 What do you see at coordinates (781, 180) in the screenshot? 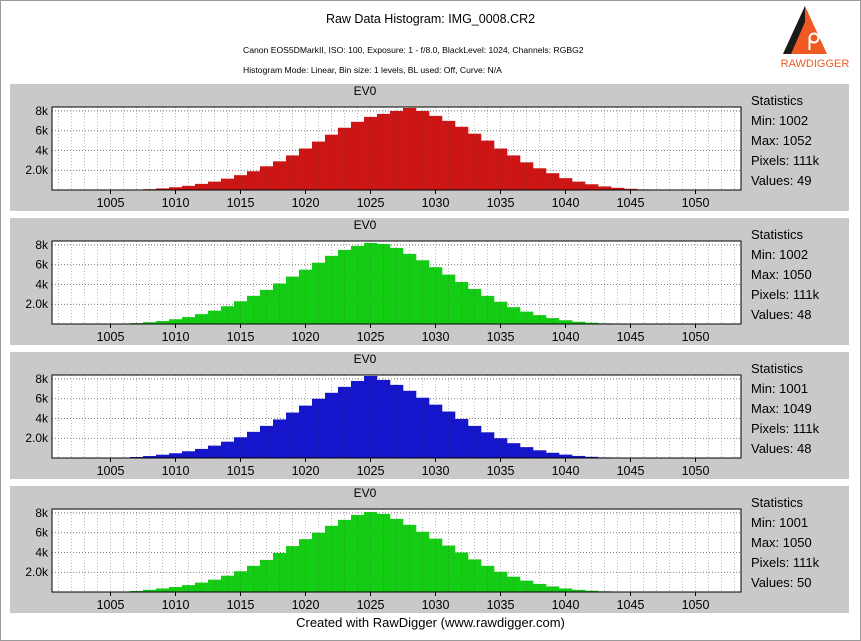
I see `stat-values: Values: 49` at bounding box center [781, 180].